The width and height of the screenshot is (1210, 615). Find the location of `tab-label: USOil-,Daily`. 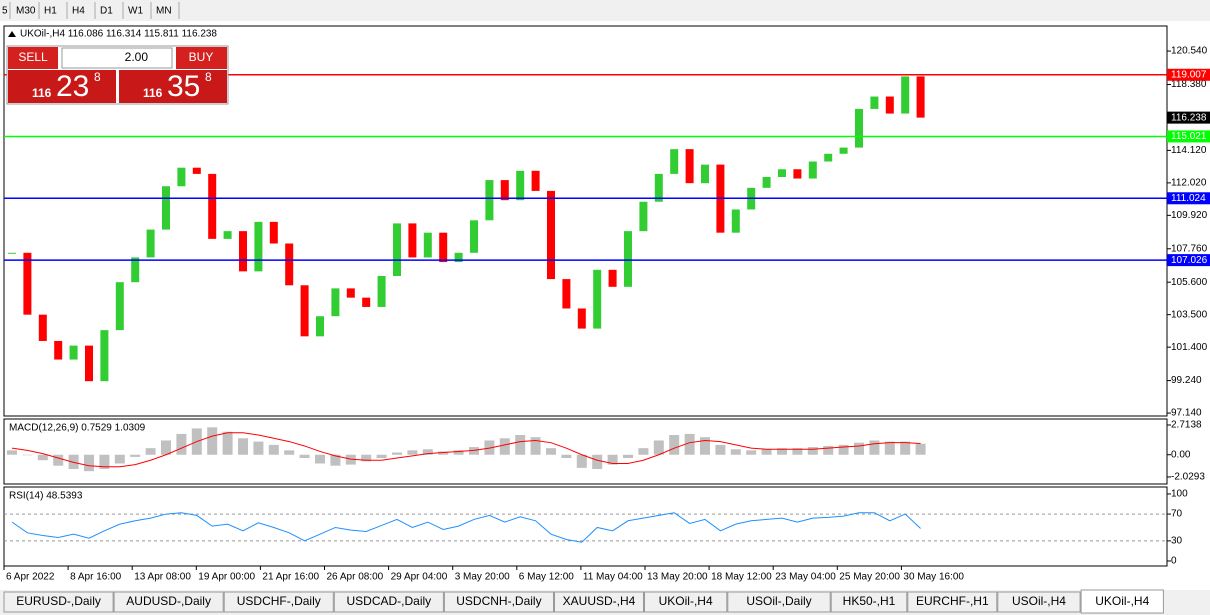

tab-label: USOil-,Daily is located at coordinates (778, 601).